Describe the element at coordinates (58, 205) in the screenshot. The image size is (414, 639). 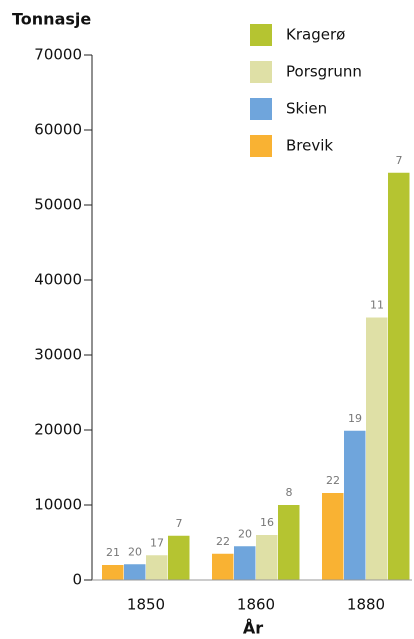
I see `y-tick-label: 50000` at that location.